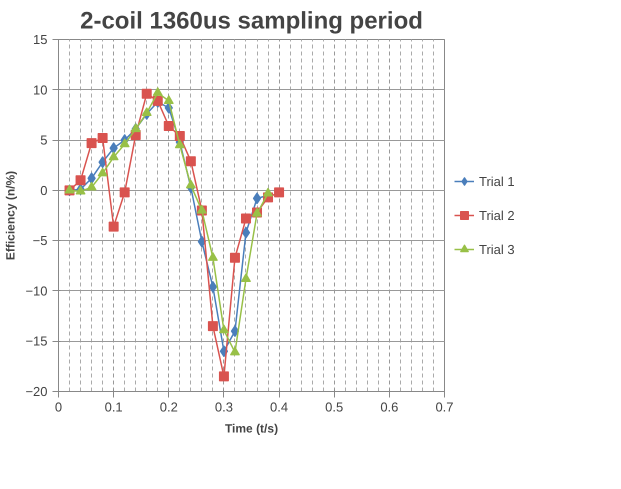 This screenshot has width=621, height=489. What do you see at coordinates (113, 407) in the screenshot?
I see `x-tick-label: 0.1` at bounding box center [113, 407].